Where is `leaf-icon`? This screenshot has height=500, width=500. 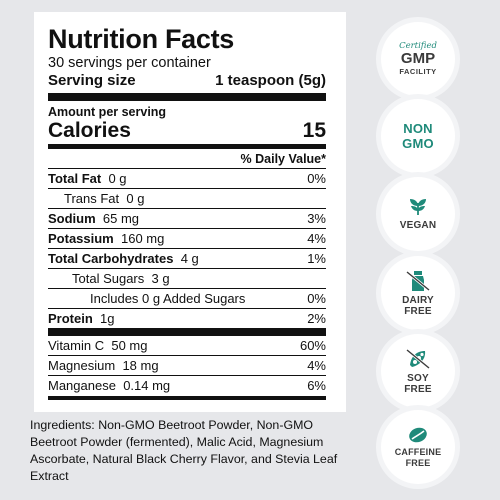 leaf-icon is located at coordinates (418, 208).